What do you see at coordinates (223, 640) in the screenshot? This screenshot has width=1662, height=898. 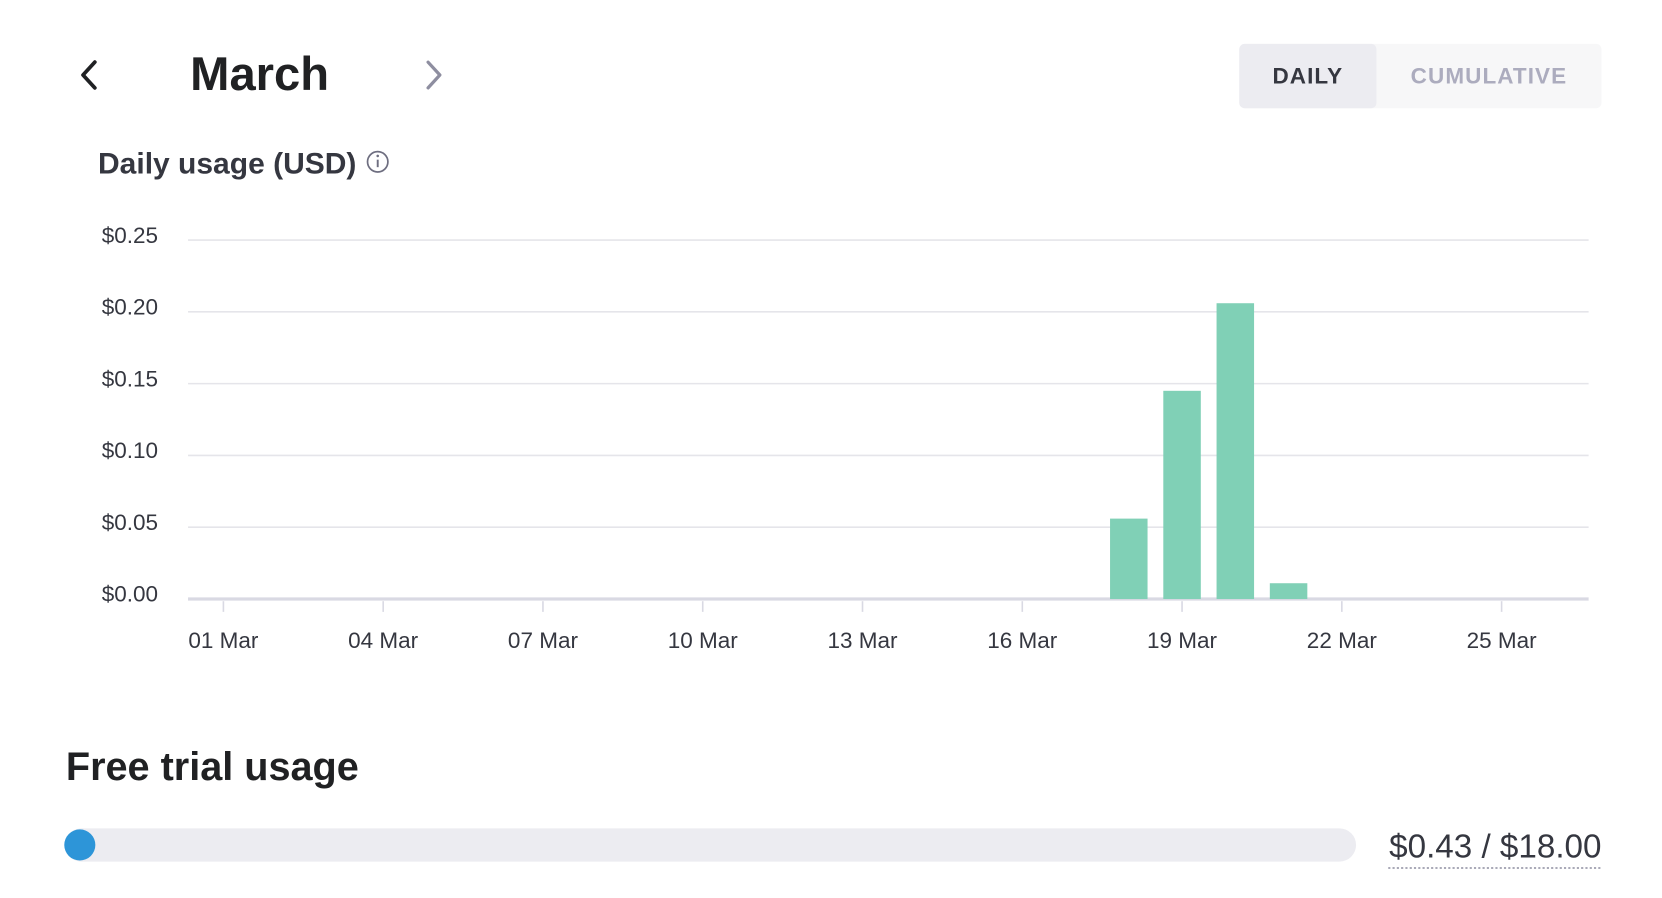 I see `x-tick-label: 01 Mar` at bounding box center [223, 640].